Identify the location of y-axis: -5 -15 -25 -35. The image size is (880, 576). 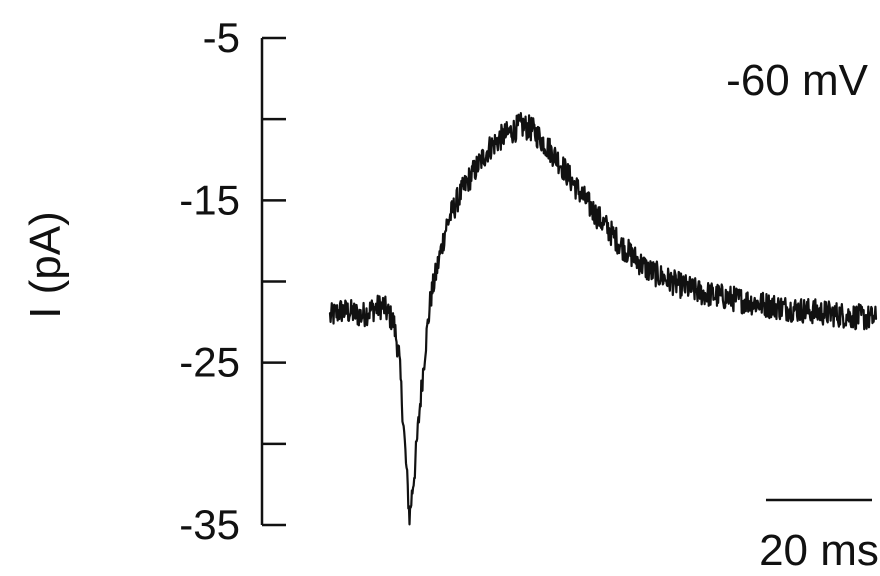
(232, 281).